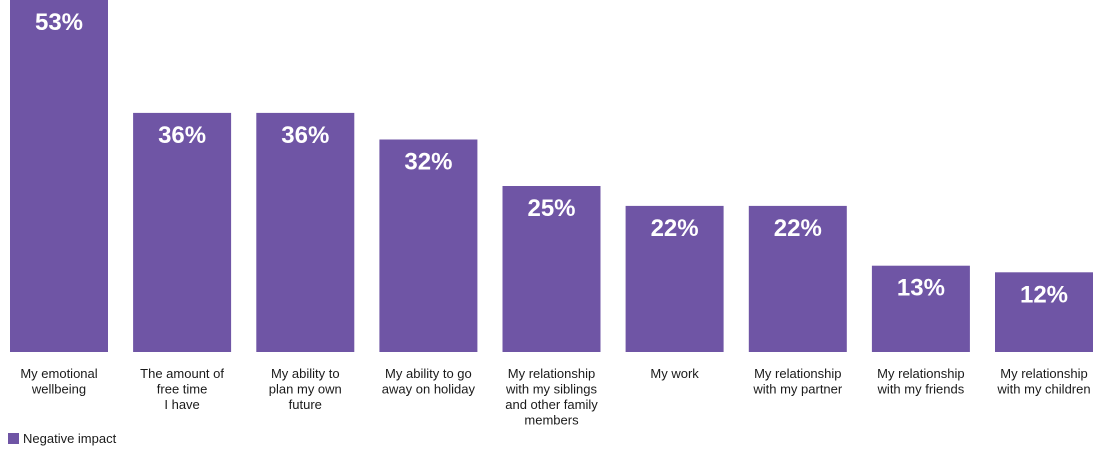 The height and width of the screenshot is (450, 1097). I want to click on category-label-line: free time, so click(182, 389).